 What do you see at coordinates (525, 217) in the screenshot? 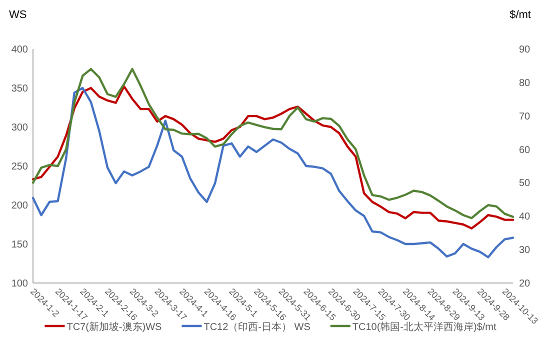
I see `y2-tick-label: 40` at bounding box center [525, 217].